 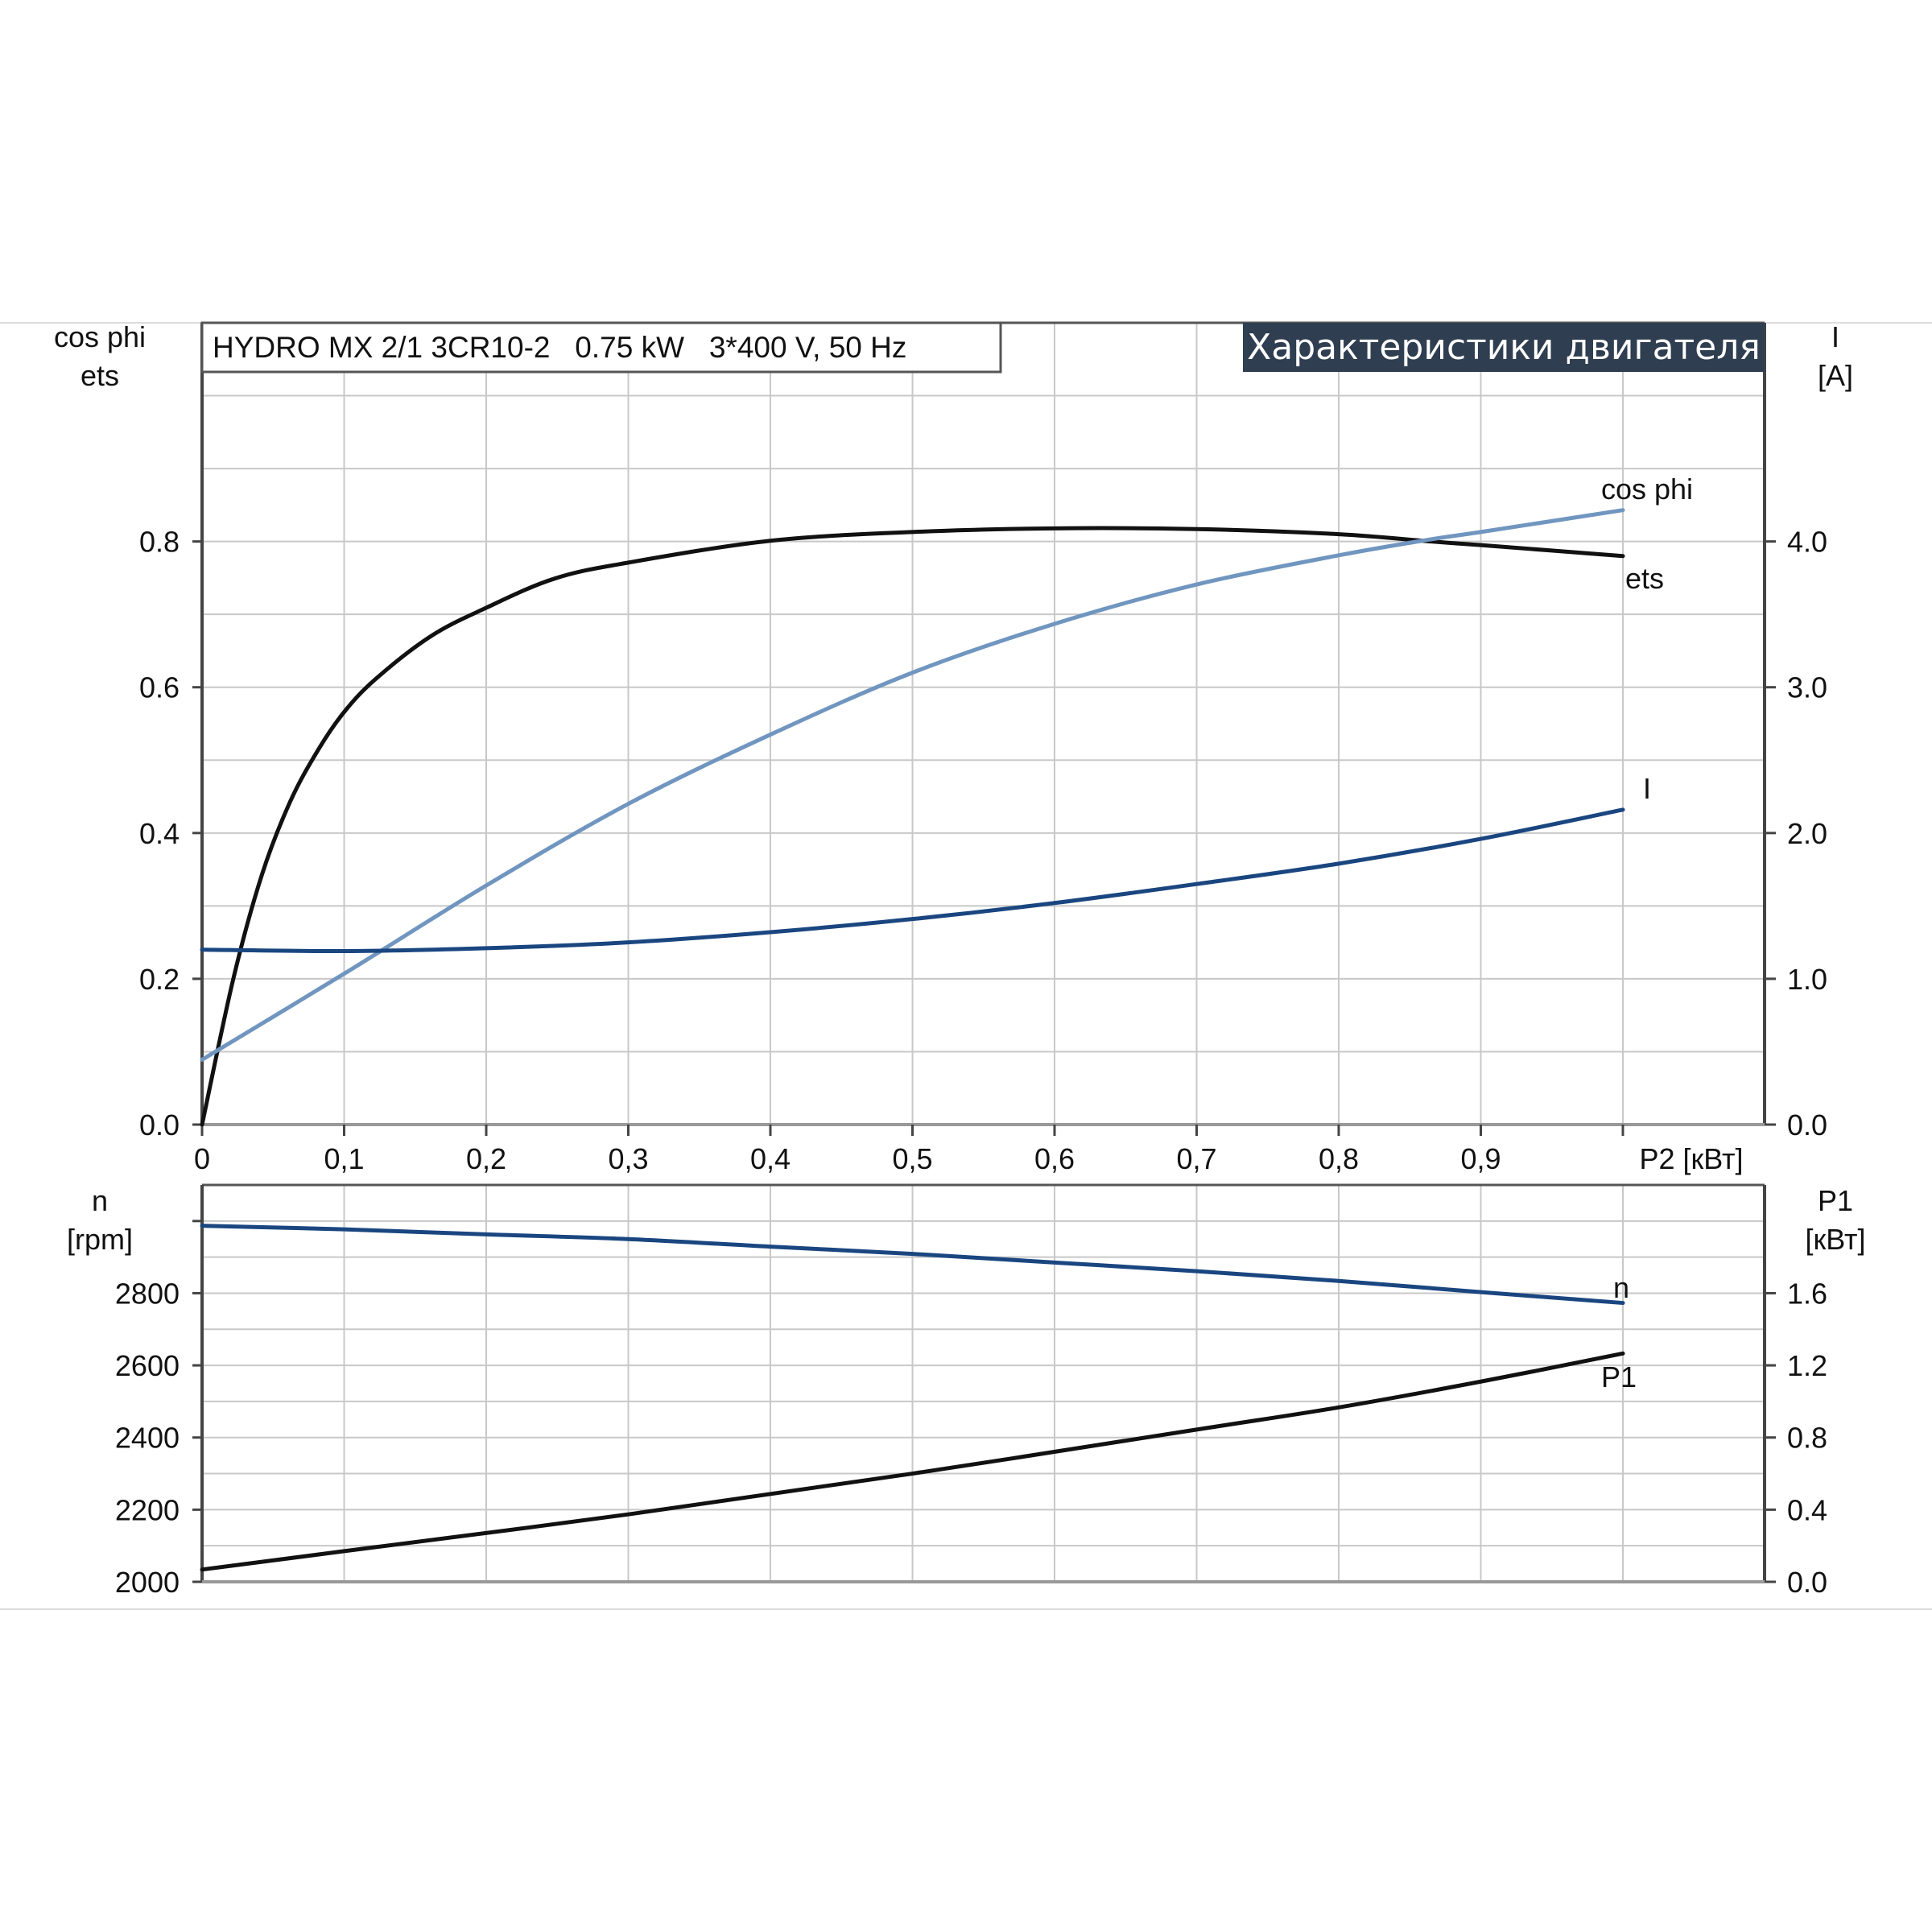 I want to click on y-right-tick-label: 0.4, so click(x=1807, y=1509).